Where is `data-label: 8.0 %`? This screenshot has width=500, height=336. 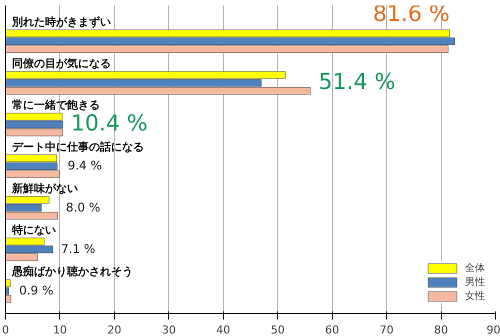 data-label: 8.0 % is located at coordinates (83, 207).